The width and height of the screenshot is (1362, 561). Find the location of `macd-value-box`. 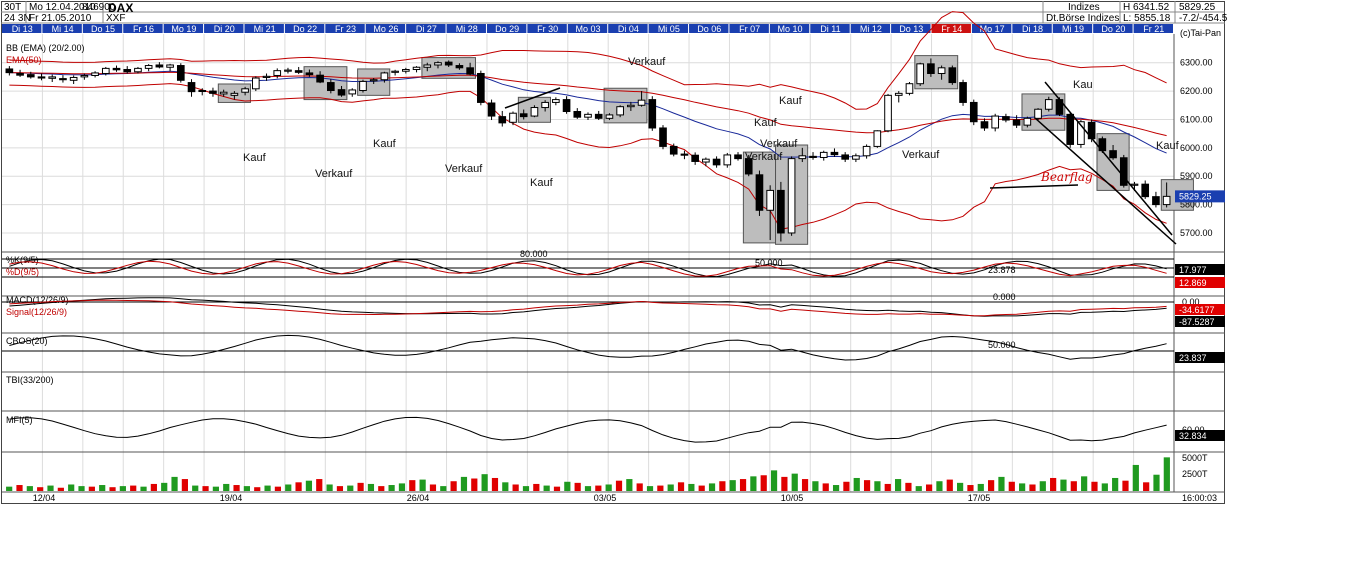

macd-value-box is located at coordinates (1200, 309).